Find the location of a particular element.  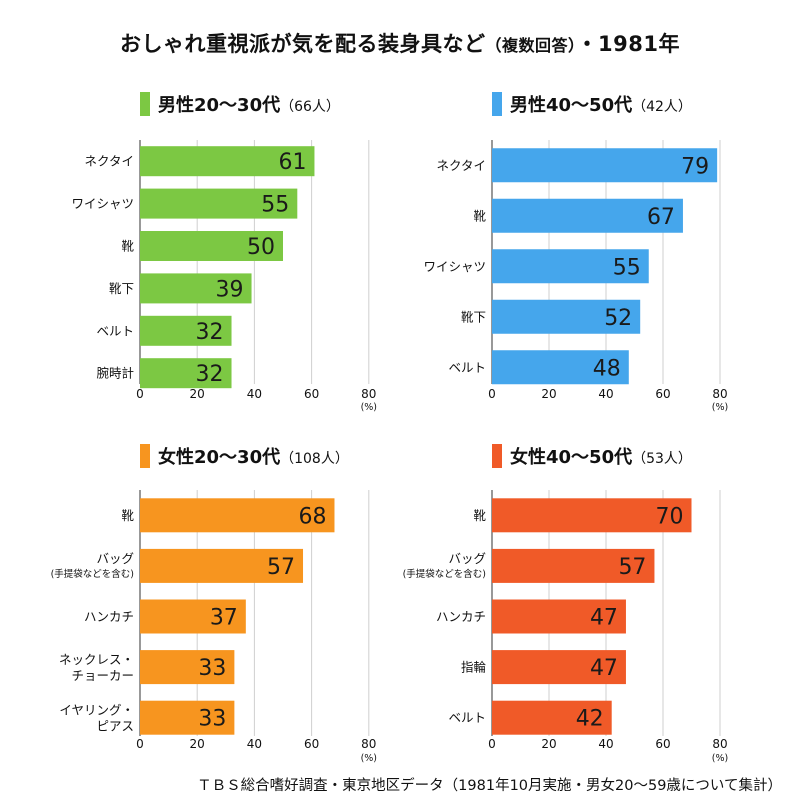

data-label: 68 is located at coordinates (312, 516).